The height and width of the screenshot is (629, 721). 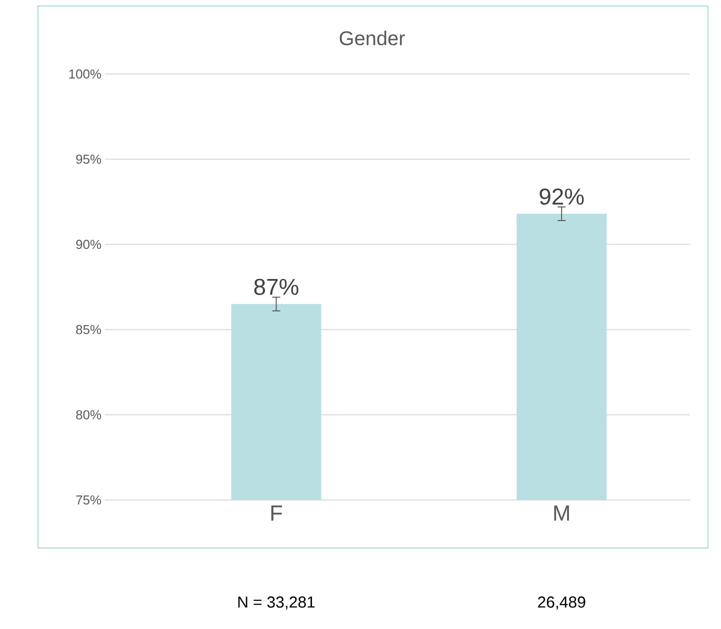 I want to click on data-label: 92%, so click(x=562, y=196).